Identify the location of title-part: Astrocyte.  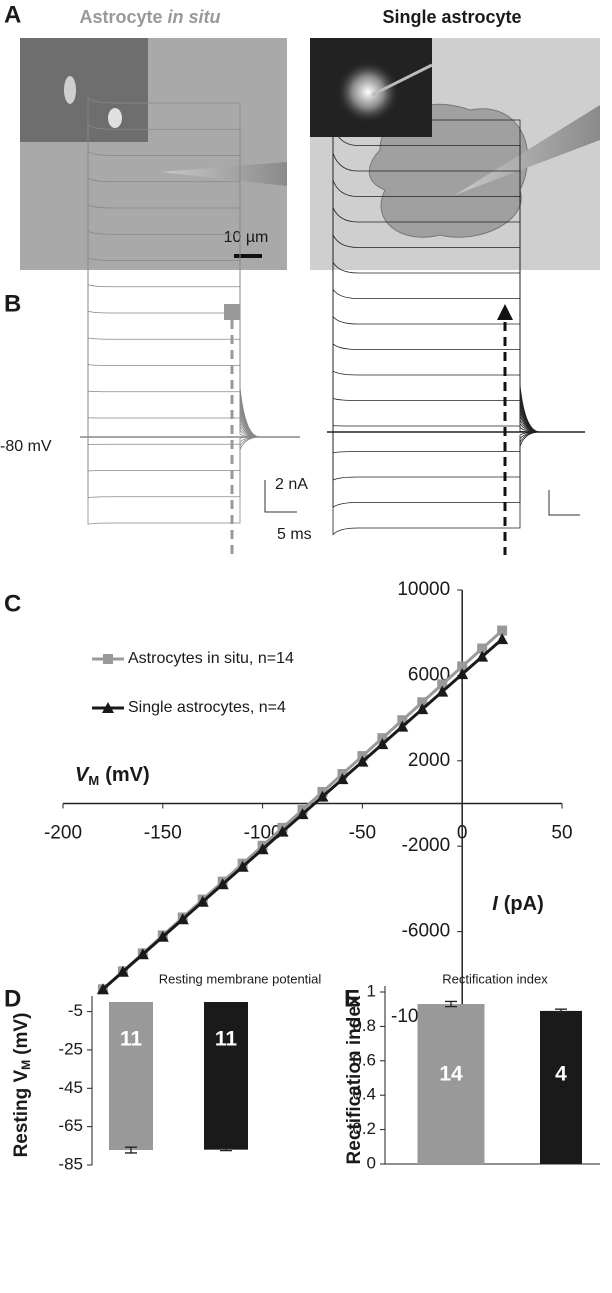
(120, 17).